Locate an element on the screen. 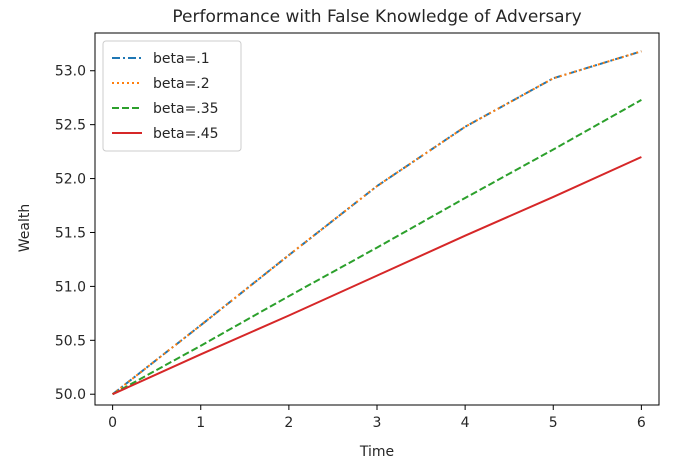  x-tick-label: 2 is located at coordinates (288, 423).